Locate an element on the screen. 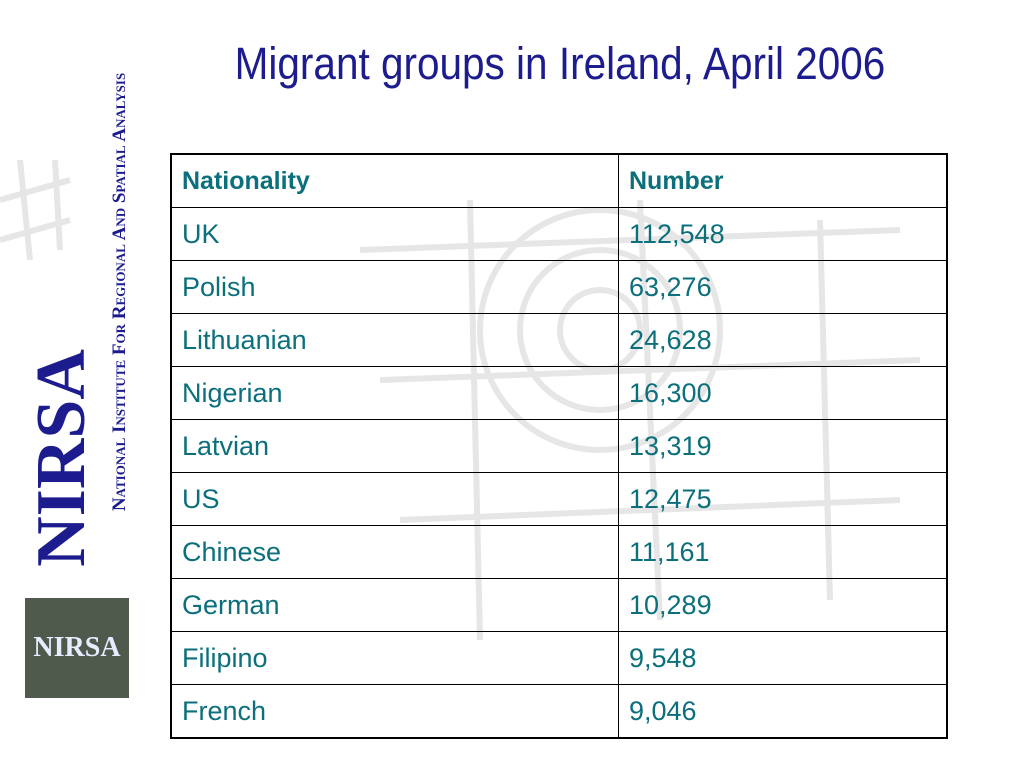 The width and height of the screenshot is (1024, 768). table-row: Polish 63,276 is located at coordinates (559, 287).